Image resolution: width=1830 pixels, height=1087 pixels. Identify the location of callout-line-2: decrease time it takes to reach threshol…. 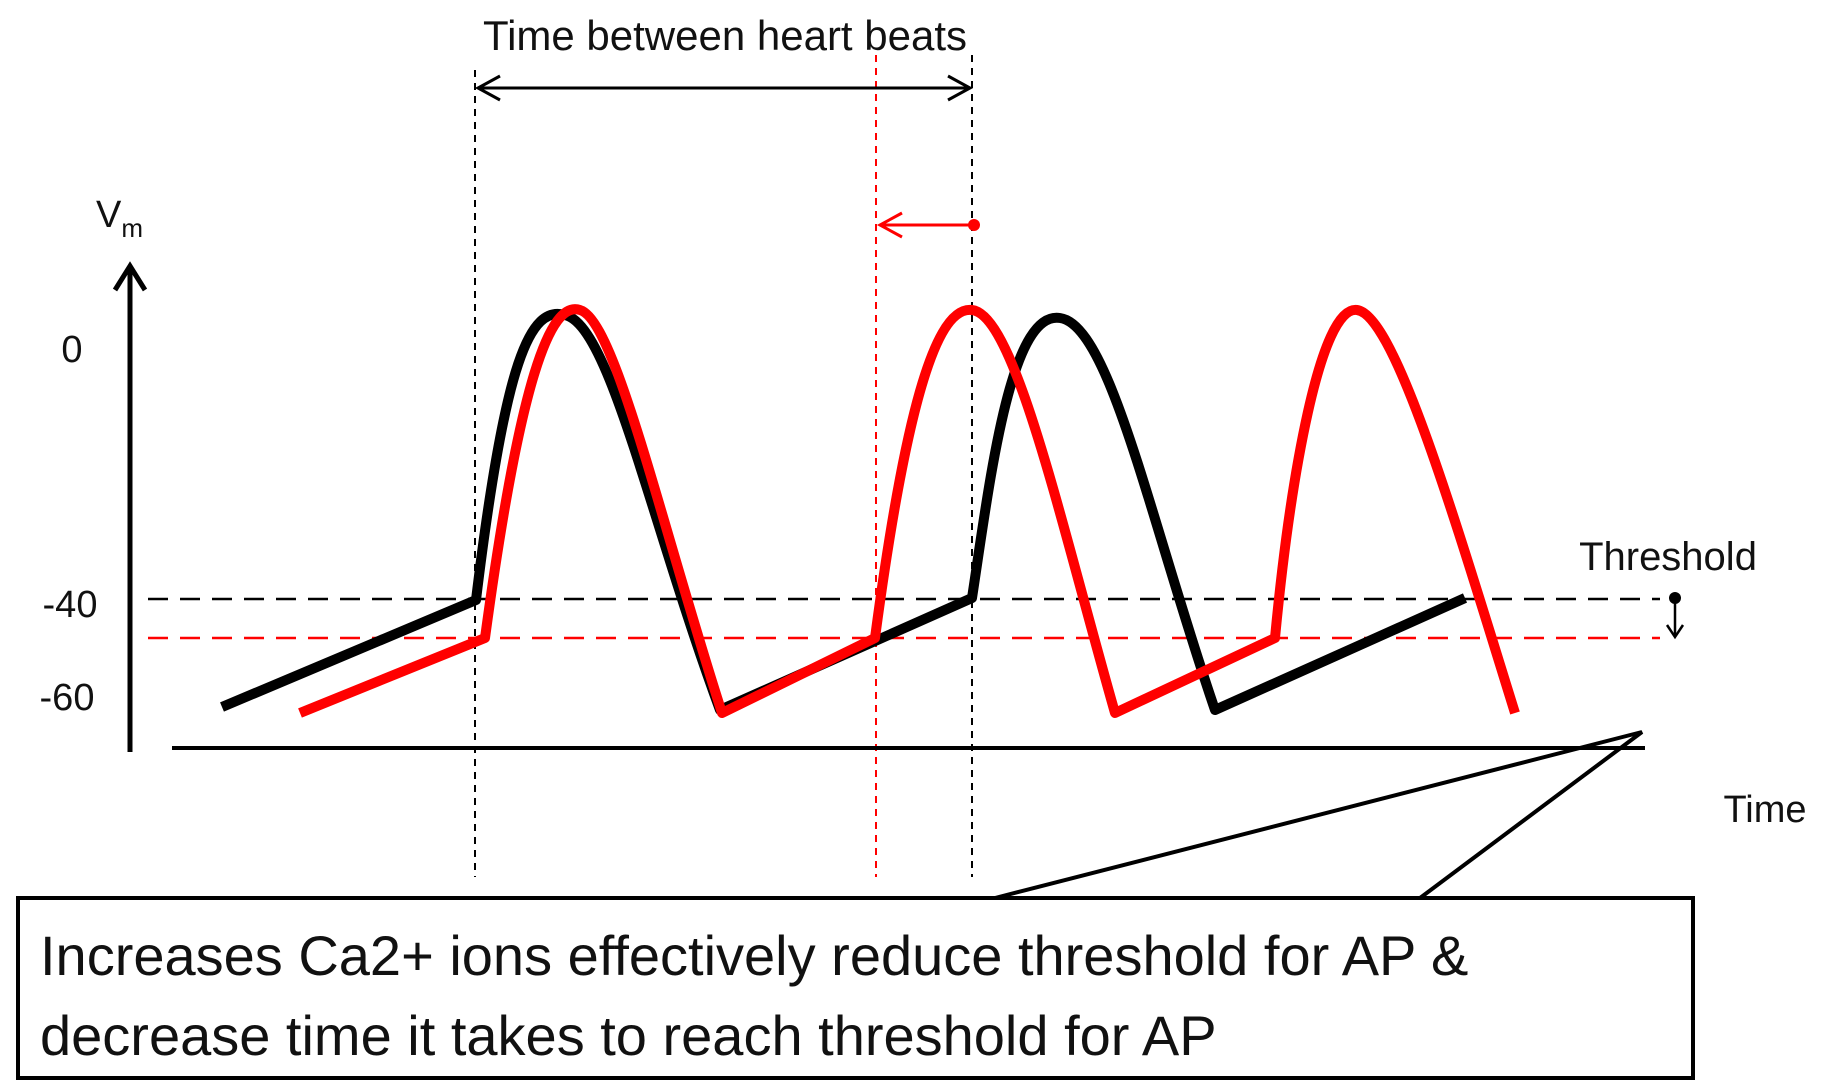
(628, 1035).